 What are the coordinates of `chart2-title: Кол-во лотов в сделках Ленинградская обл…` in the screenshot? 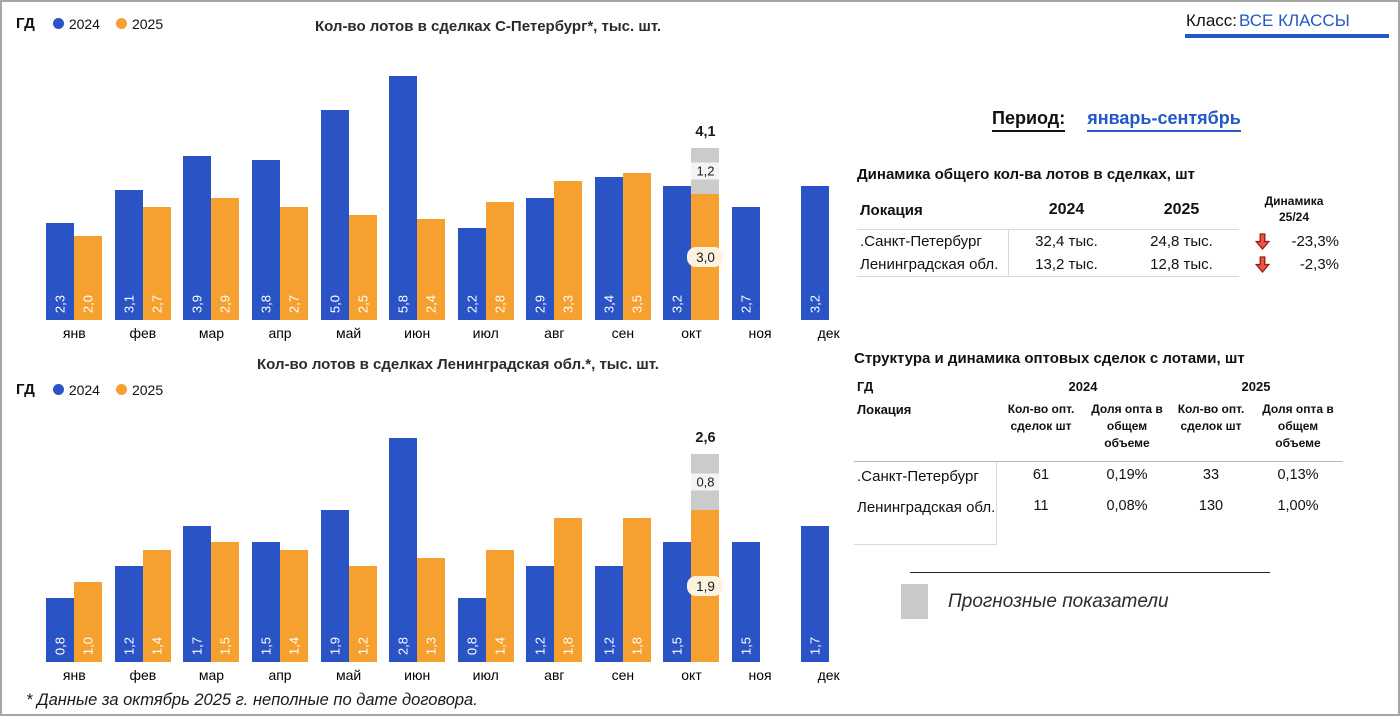 It's located at (458, 364).